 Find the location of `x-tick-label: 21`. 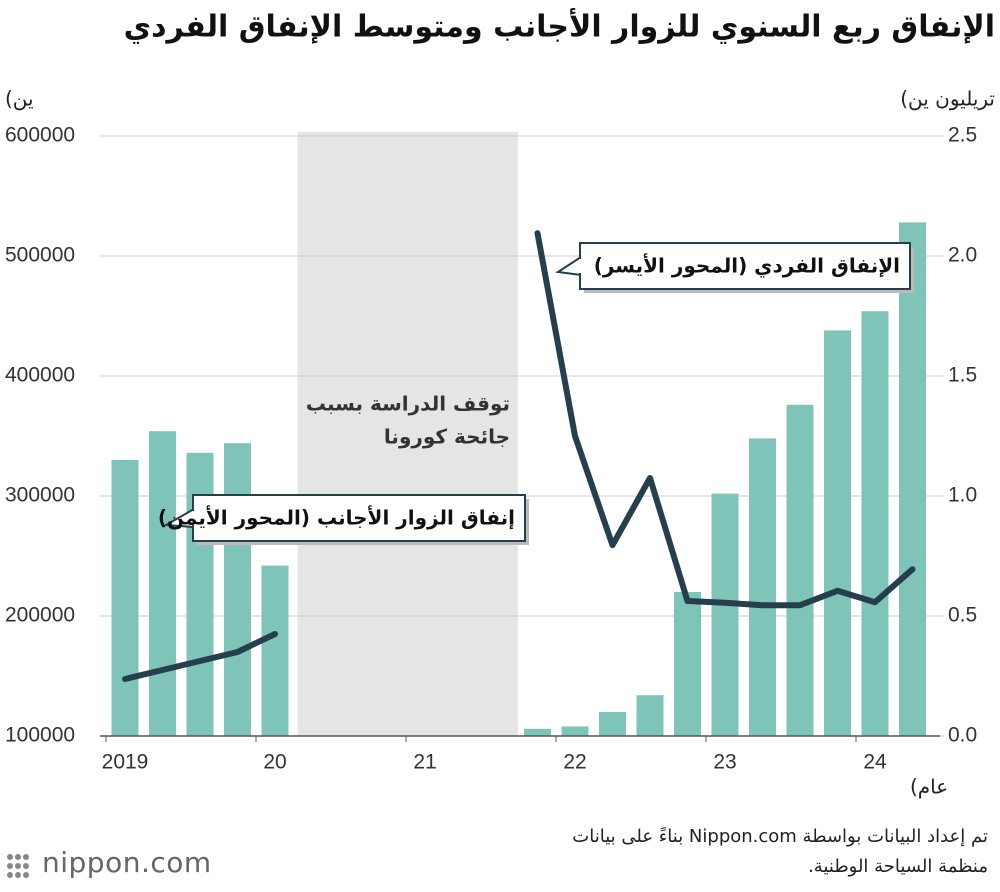

x-tick-label: 21 is located at coordinates (424, 762).